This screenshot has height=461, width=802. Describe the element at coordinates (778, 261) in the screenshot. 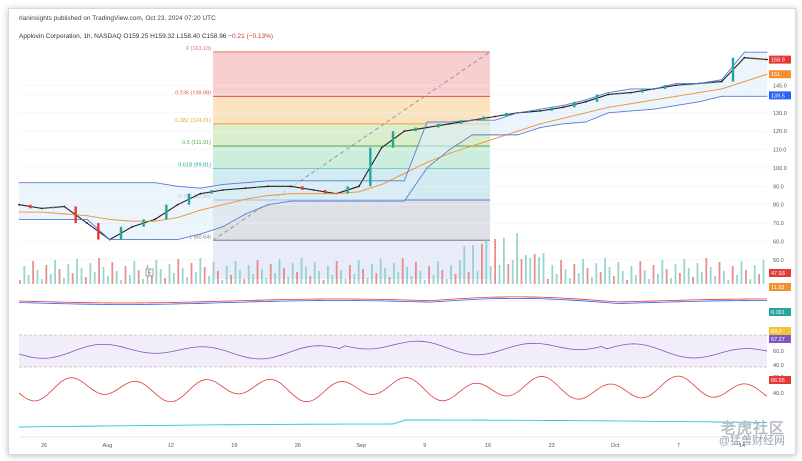

I see `price-tick-label: 50.0` at that location.